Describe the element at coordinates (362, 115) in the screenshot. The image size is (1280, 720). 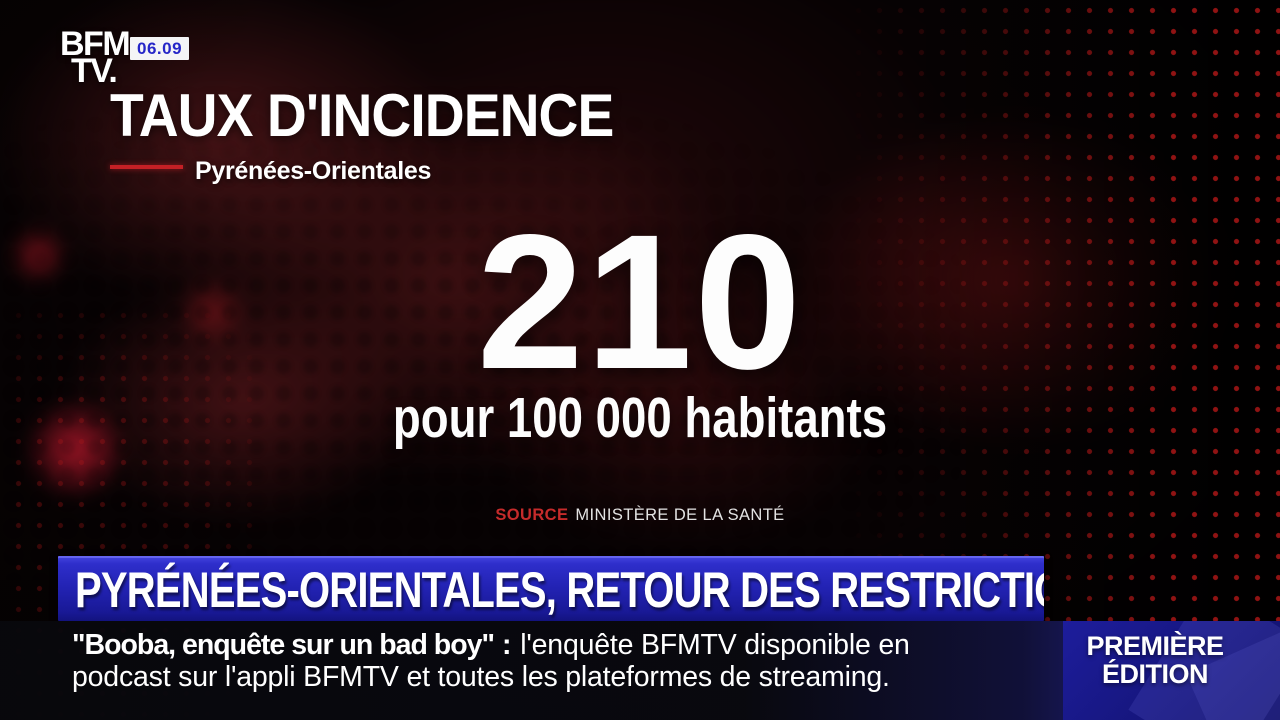
I see `infographic-title: TAUX D'INCIDENCE` at that location.